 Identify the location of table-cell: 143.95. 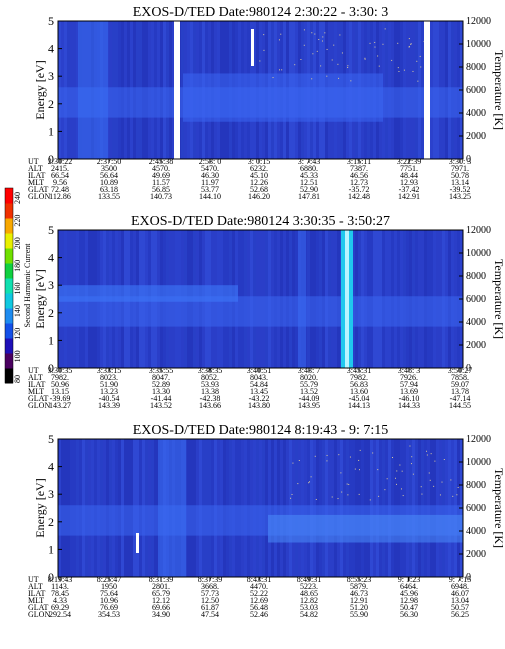
(309, 405).